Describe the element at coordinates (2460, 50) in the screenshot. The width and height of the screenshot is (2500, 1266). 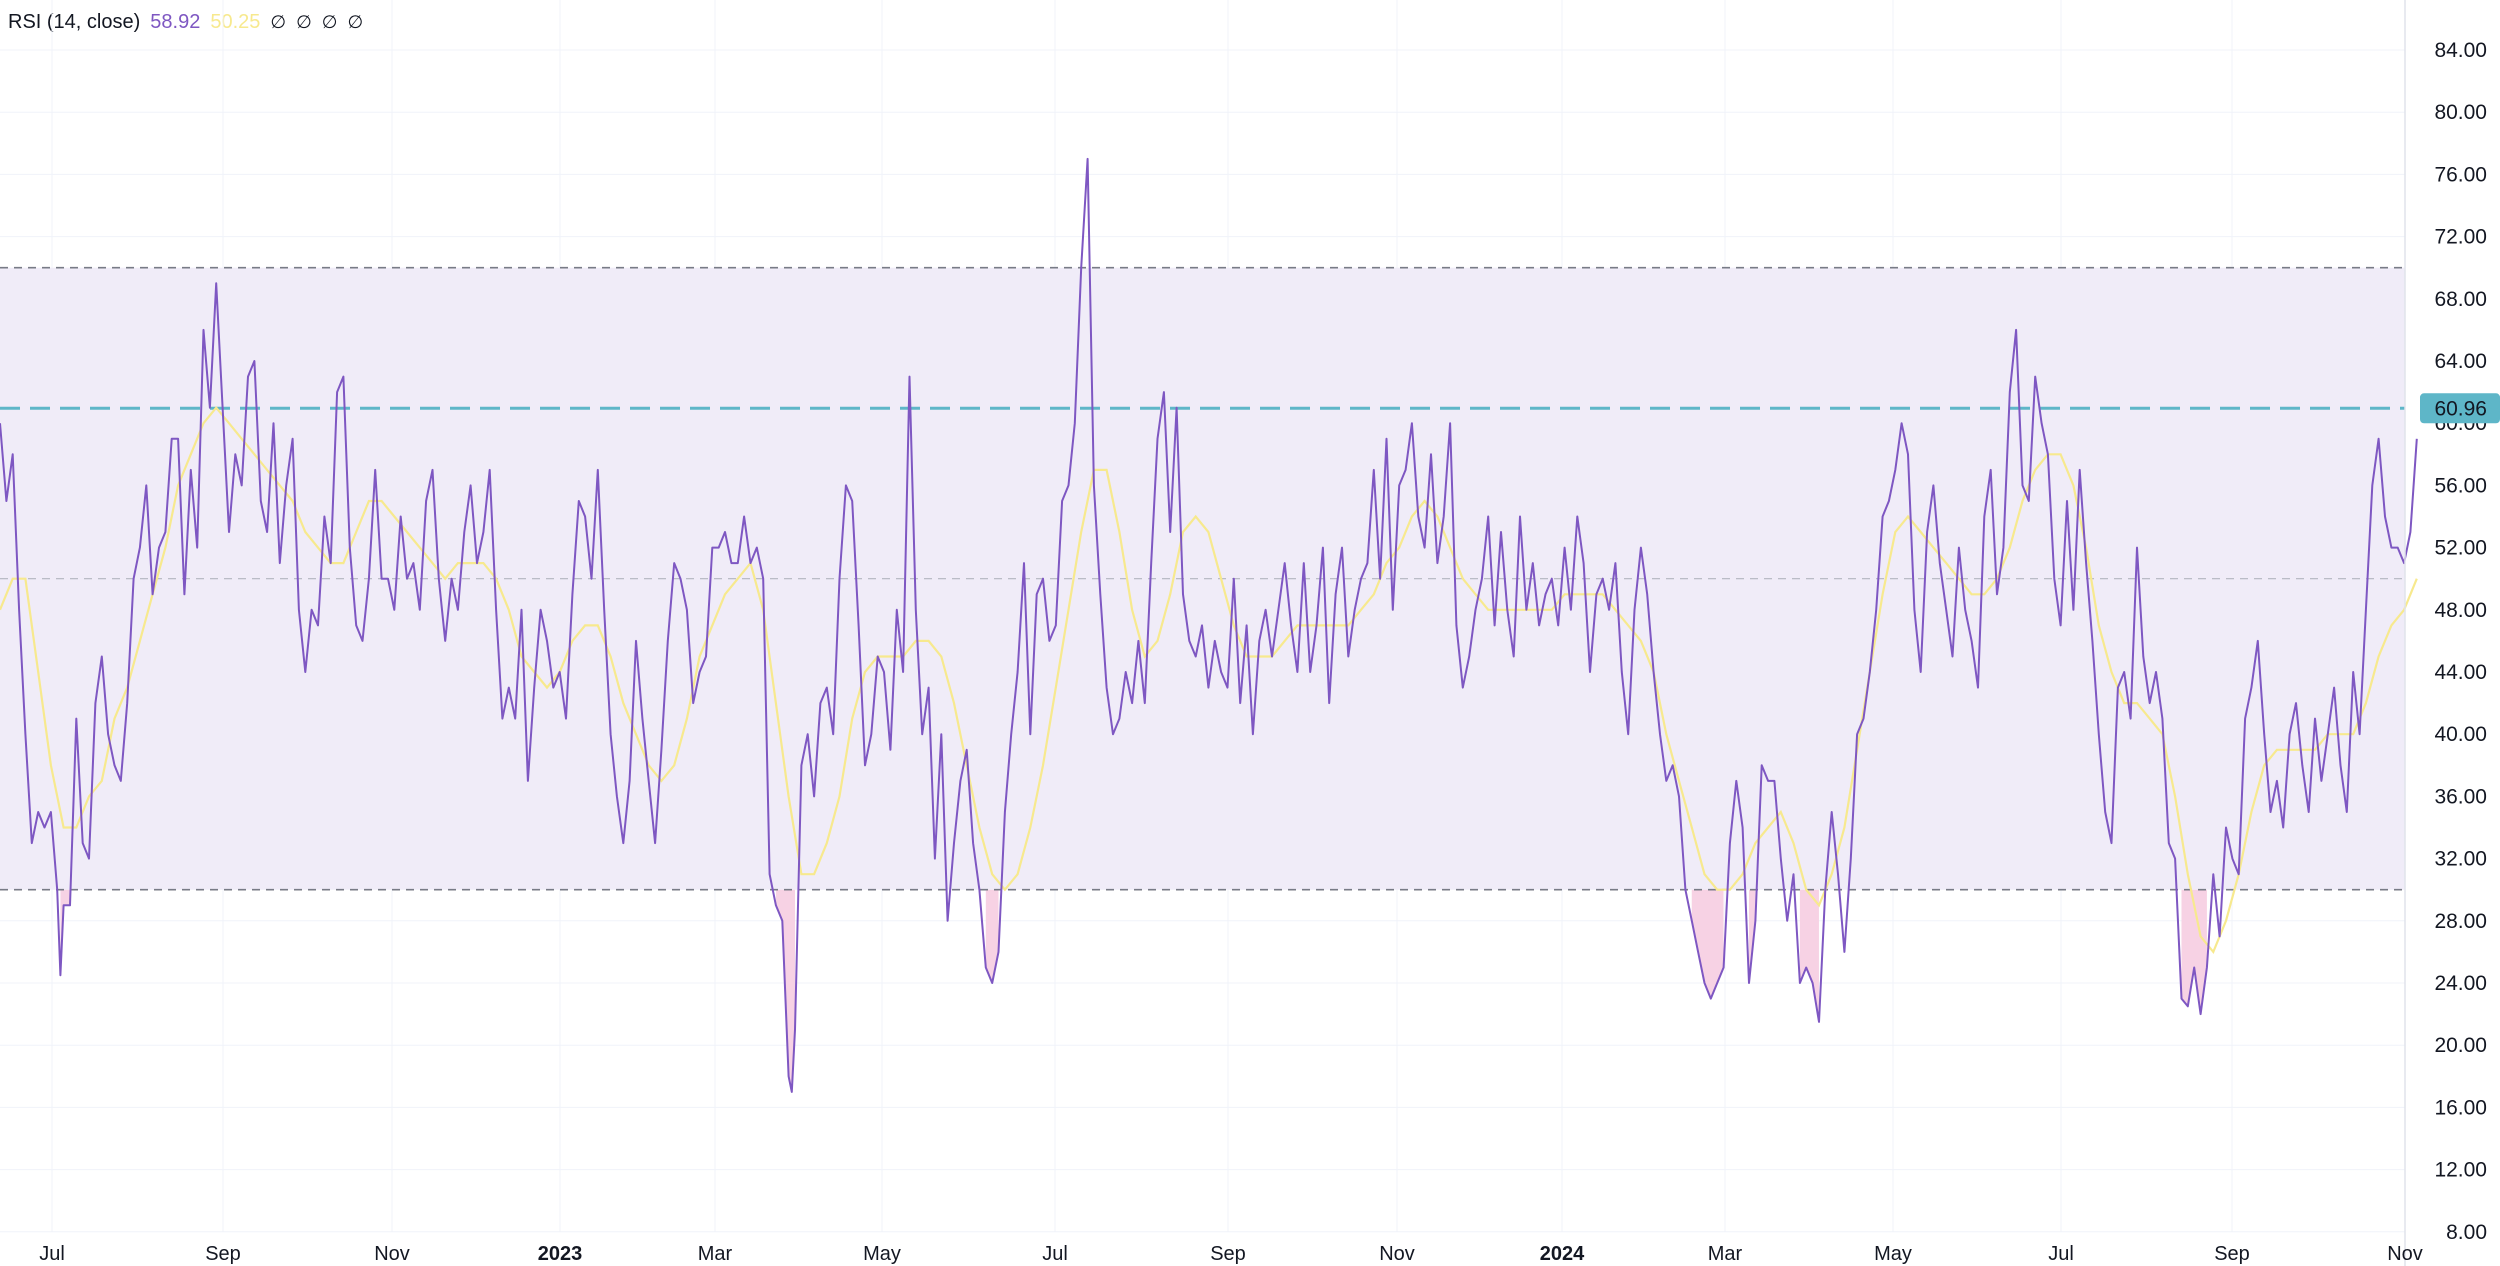
I see `y-tick-label: 84.00` at that location.